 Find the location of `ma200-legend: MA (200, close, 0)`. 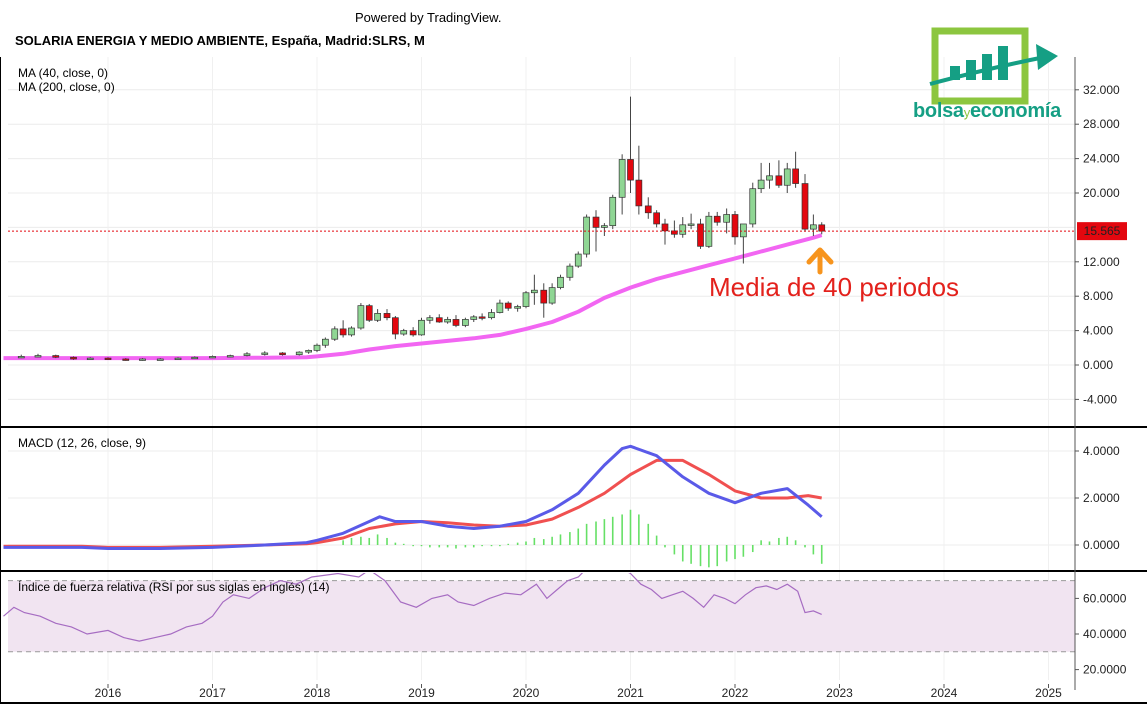

ma200-legend: MA (200, close, 0) is located at coordinates (66, 87).